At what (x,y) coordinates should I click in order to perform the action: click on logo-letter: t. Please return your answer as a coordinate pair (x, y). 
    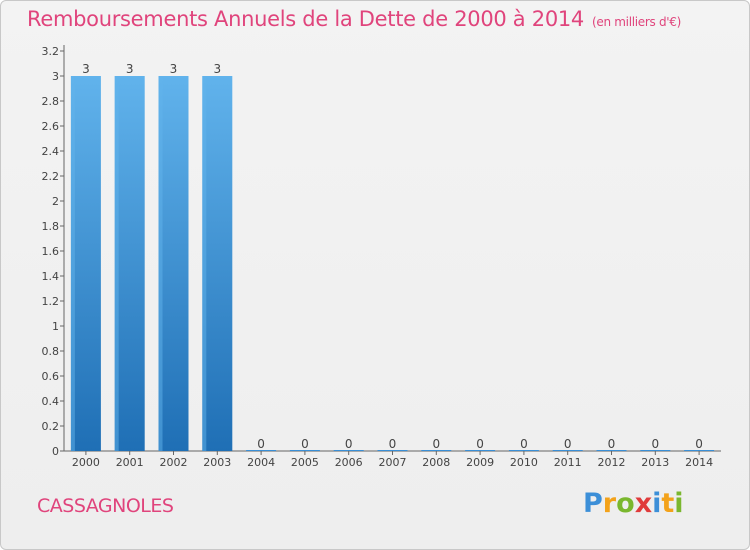
    Looking at the image, I should click on (668, 503).